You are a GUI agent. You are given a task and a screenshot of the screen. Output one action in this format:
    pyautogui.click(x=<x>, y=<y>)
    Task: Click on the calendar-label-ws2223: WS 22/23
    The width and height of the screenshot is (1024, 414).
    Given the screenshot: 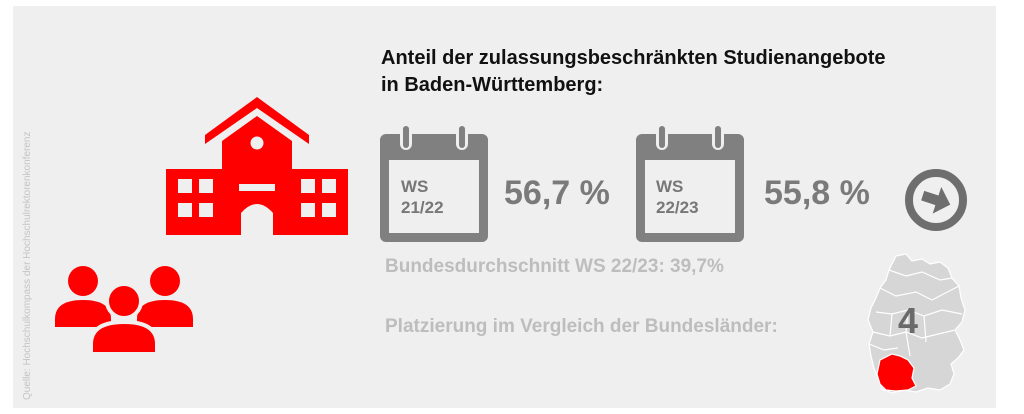 What is the action you would take?
    pyautogui.click(x=677, y=197)
    